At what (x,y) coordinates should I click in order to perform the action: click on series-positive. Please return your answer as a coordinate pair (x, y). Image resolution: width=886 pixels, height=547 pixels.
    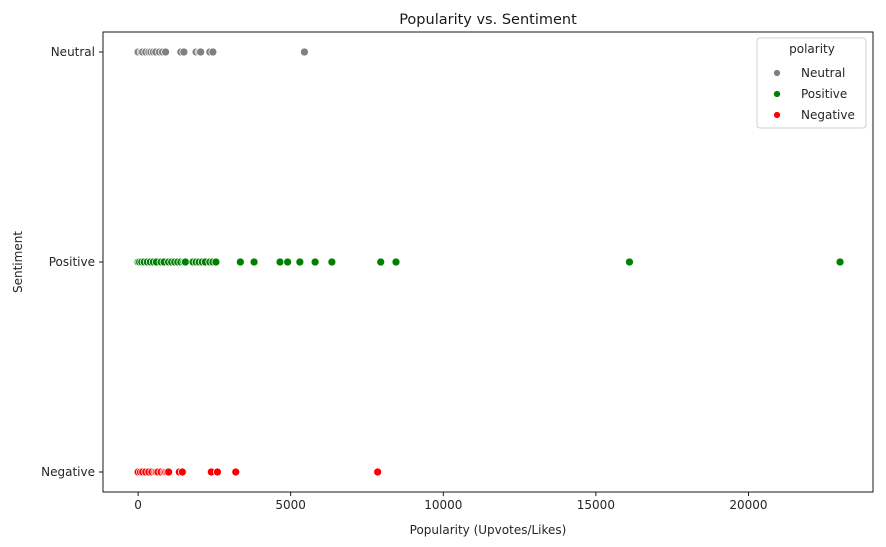
    Looking at the image, I should click on (489, 262).